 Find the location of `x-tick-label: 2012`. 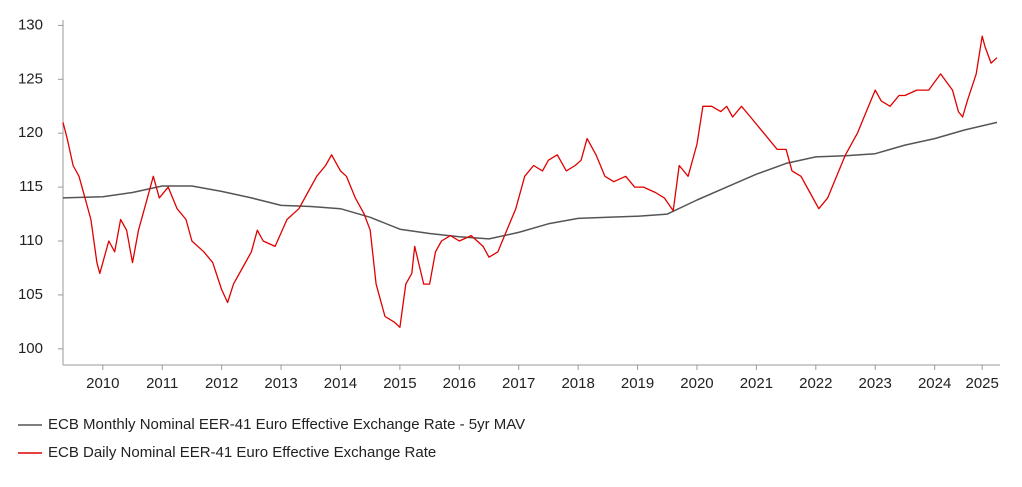

x-tick-label: 2012 is located at coordinates (221, 383).